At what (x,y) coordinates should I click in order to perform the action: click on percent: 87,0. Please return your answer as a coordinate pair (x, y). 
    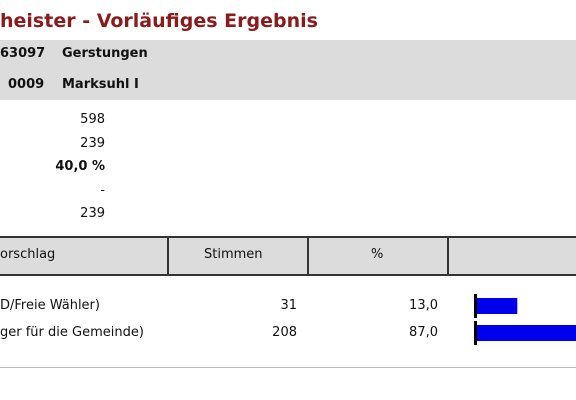
    Looking at the image, I should click on (423, 332).